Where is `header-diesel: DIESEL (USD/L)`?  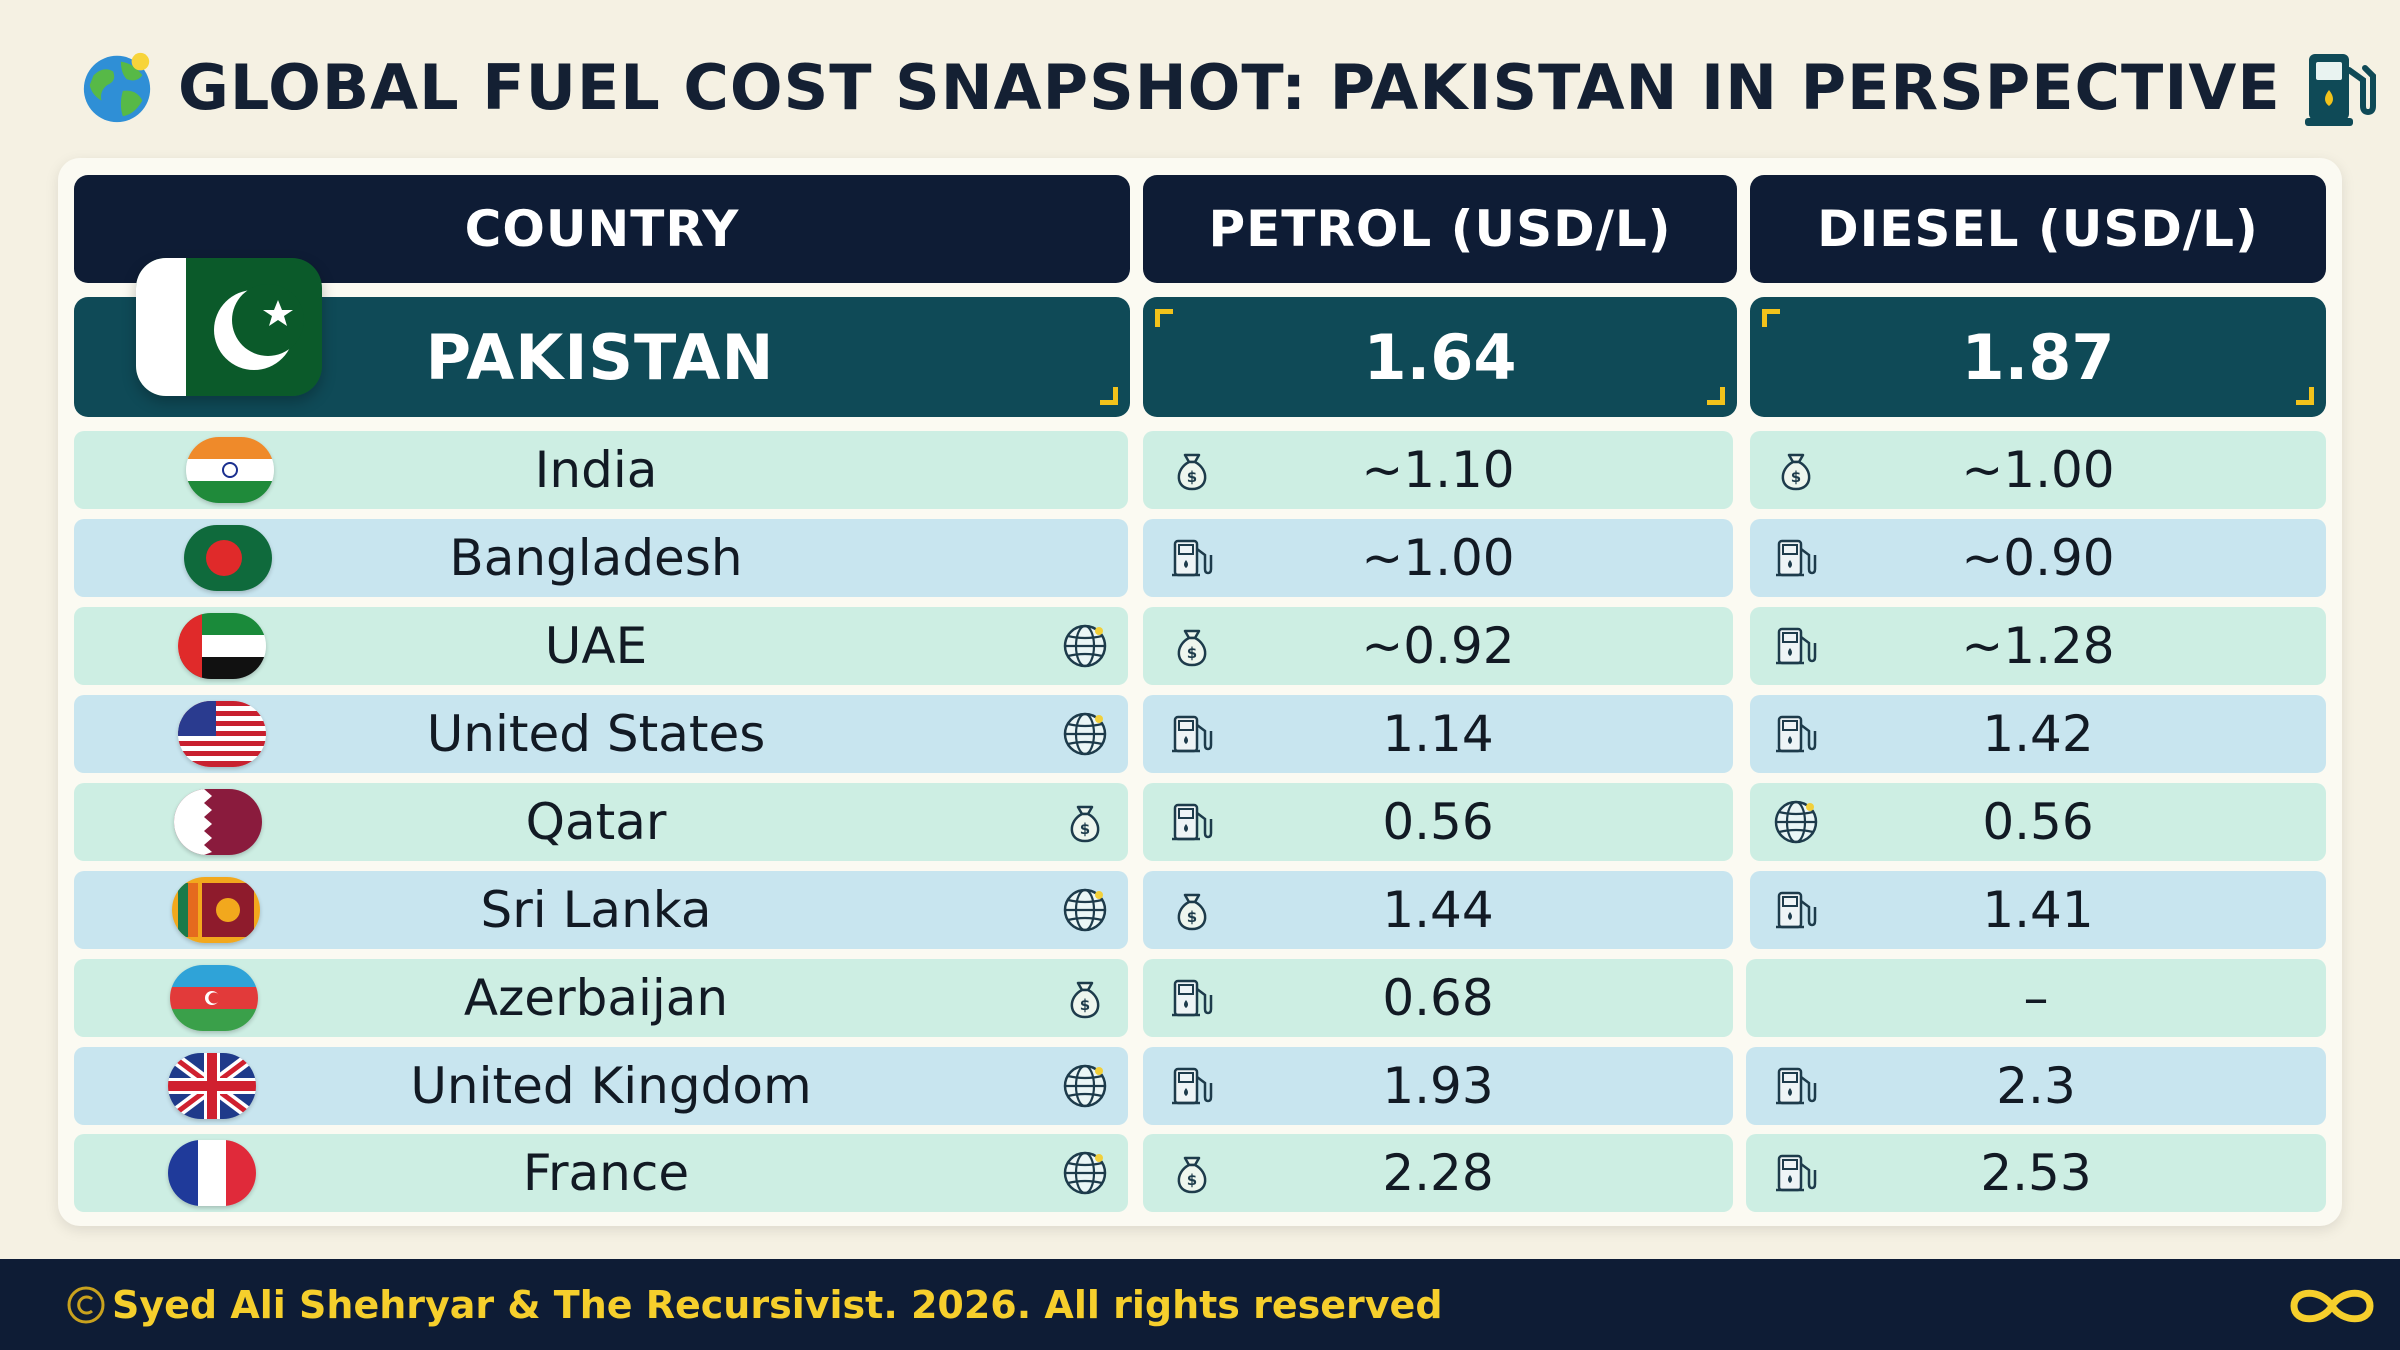 header-diesel: DIESEL (USD/L) is located at coordinates (2038, 229).